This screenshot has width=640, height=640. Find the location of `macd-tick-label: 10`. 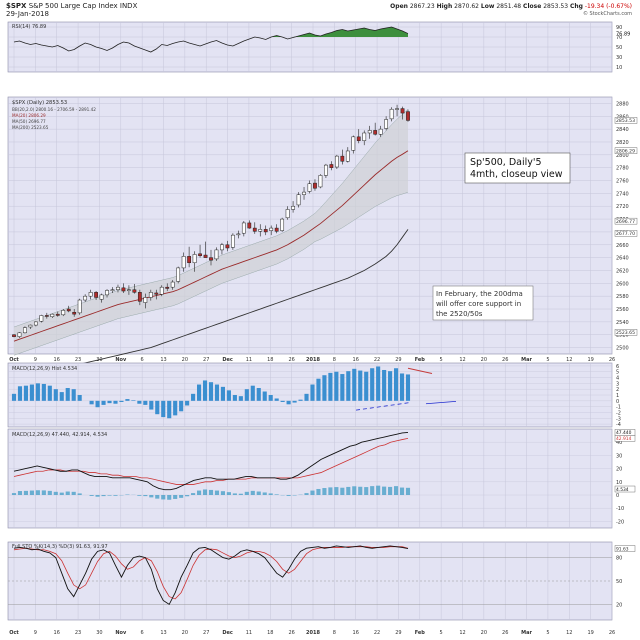

macd-tick-label: 10 is located at coordinates (619, 483).